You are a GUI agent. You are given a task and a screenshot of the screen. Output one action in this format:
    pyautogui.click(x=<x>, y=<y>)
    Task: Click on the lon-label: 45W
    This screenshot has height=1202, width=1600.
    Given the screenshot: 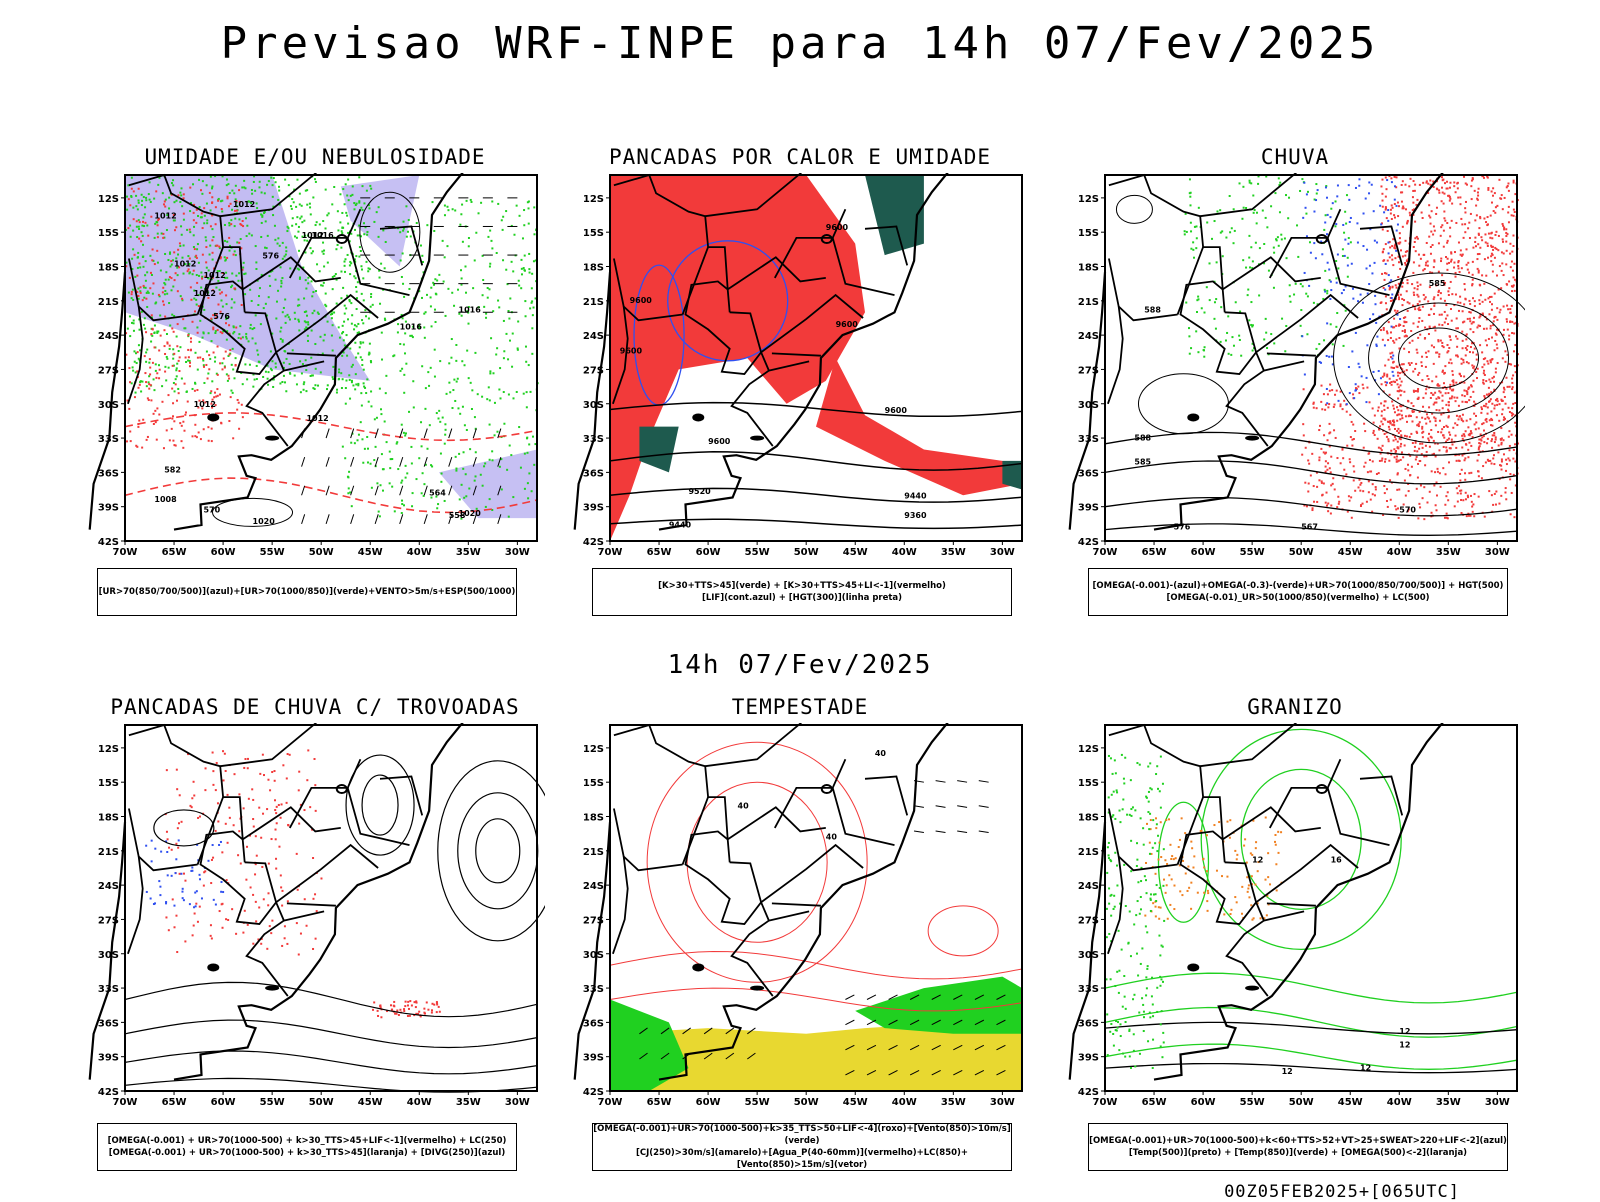 What is the action you would take?
    pyautogui.click(x=370, y=1102)
    